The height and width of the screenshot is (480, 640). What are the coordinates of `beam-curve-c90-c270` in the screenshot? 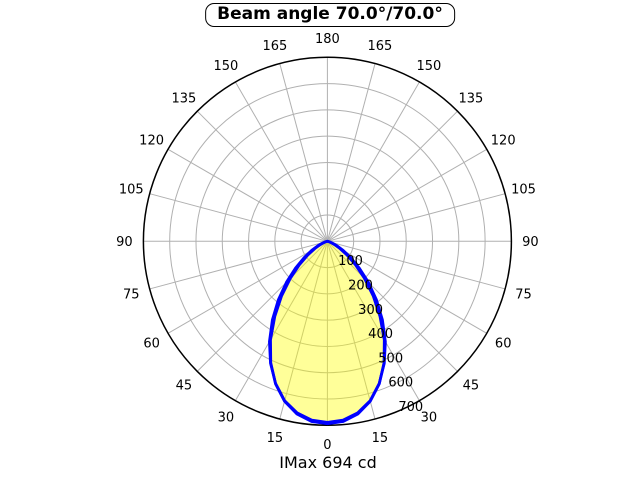 It's located at (327, 331).